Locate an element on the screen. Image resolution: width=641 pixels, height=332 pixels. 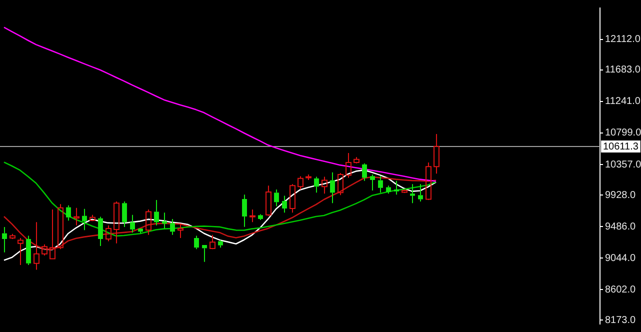
y-tick-label: 11241.0 is located at coordinates (623, 102).